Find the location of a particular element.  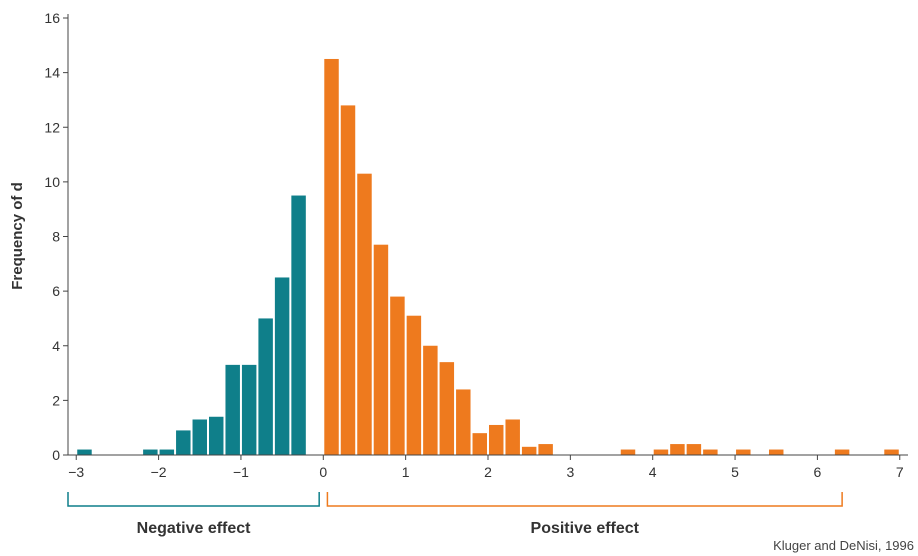

x-tick-label: 0 is located at coordinates (323, 472).